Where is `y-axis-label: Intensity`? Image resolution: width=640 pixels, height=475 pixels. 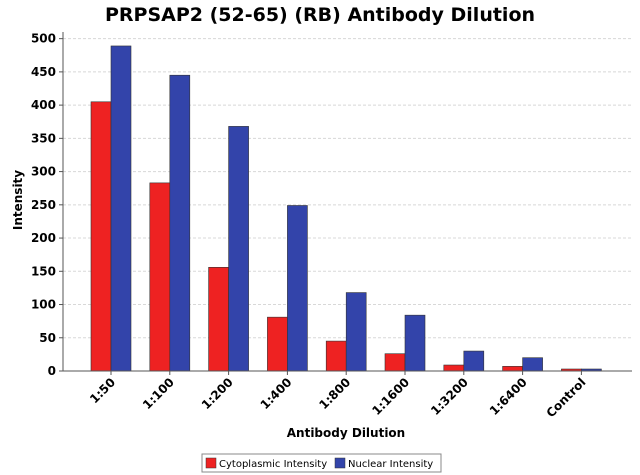
y-axis-label: Intensity is located at coordinates (18, 200).